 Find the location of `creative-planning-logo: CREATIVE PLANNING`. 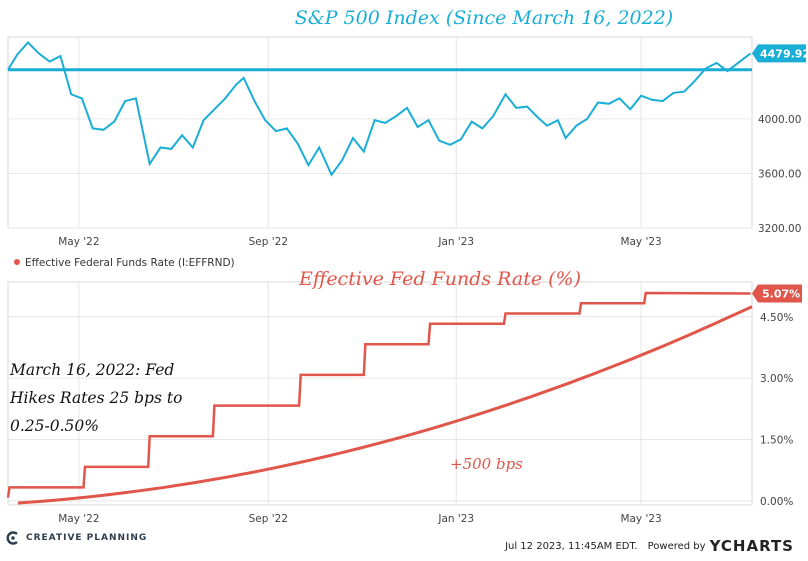

creative-planning-logo: CREATIVE PLANNING is located at coordinates (76, 538).